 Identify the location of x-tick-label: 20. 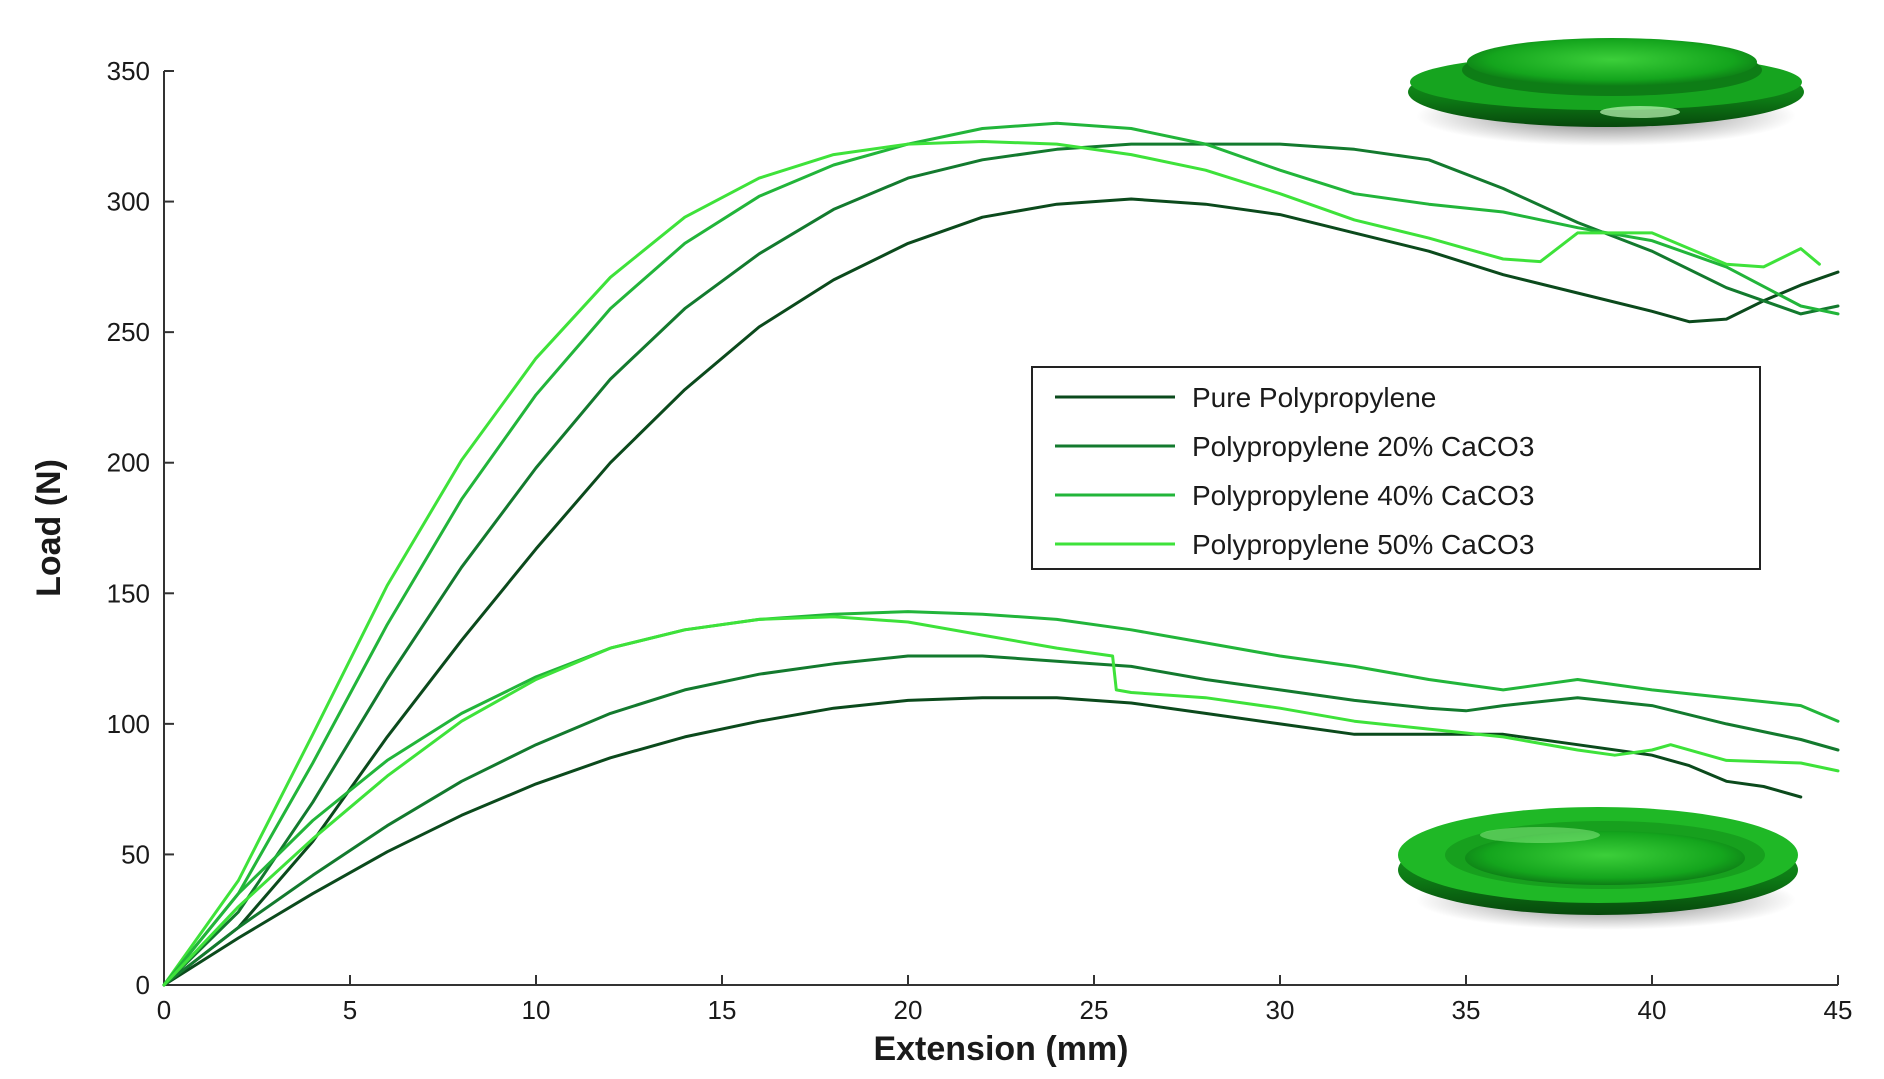
(908, 1010).